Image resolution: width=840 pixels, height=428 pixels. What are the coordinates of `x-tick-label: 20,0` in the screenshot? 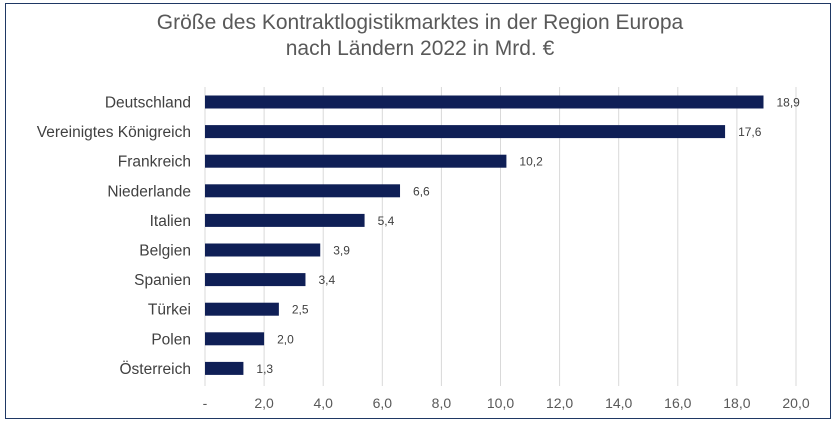 It's located at (795, 403).